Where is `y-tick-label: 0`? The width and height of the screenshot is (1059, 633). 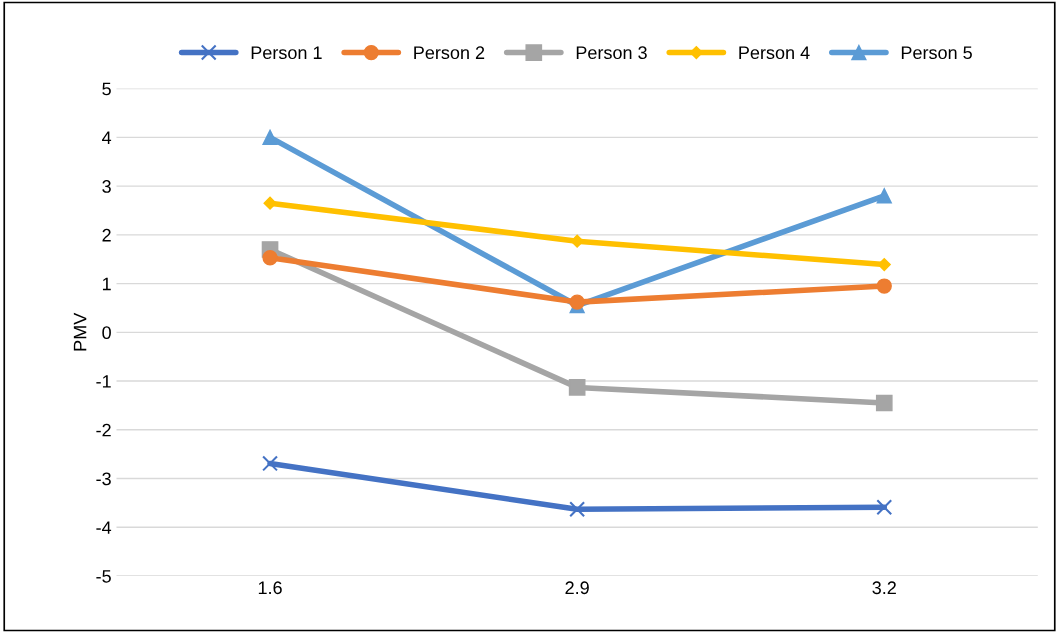 y-tick-label: 0 is located at coordinates (106, 333).